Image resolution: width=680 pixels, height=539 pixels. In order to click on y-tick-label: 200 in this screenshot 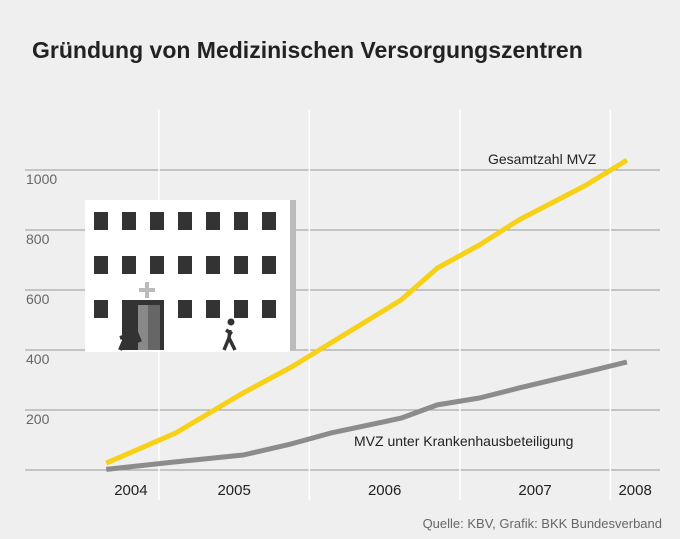, I will do `click(38, 419)`.